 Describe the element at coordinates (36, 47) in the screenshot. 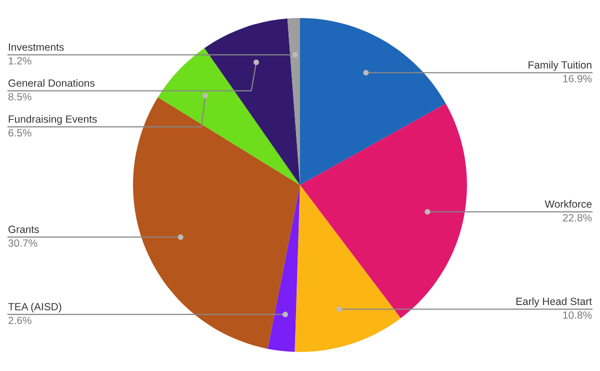

I see `slice-label: Investments` at that location.